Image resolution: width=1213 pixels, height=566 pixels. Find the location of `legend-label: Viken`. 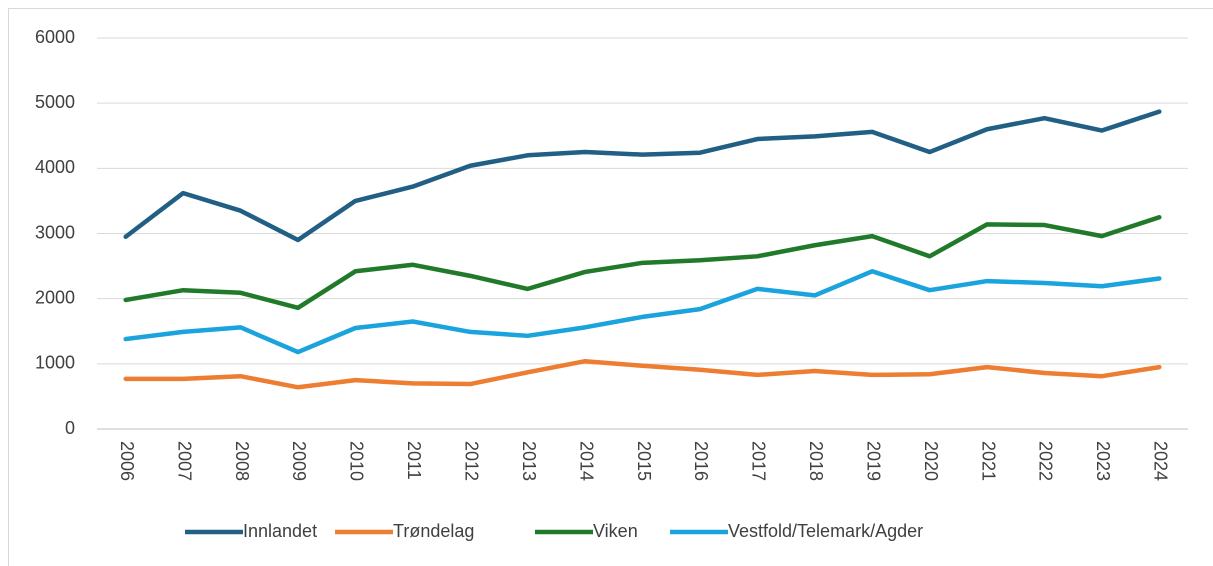

legend-label: Viken is located at coordinates (615, 531).